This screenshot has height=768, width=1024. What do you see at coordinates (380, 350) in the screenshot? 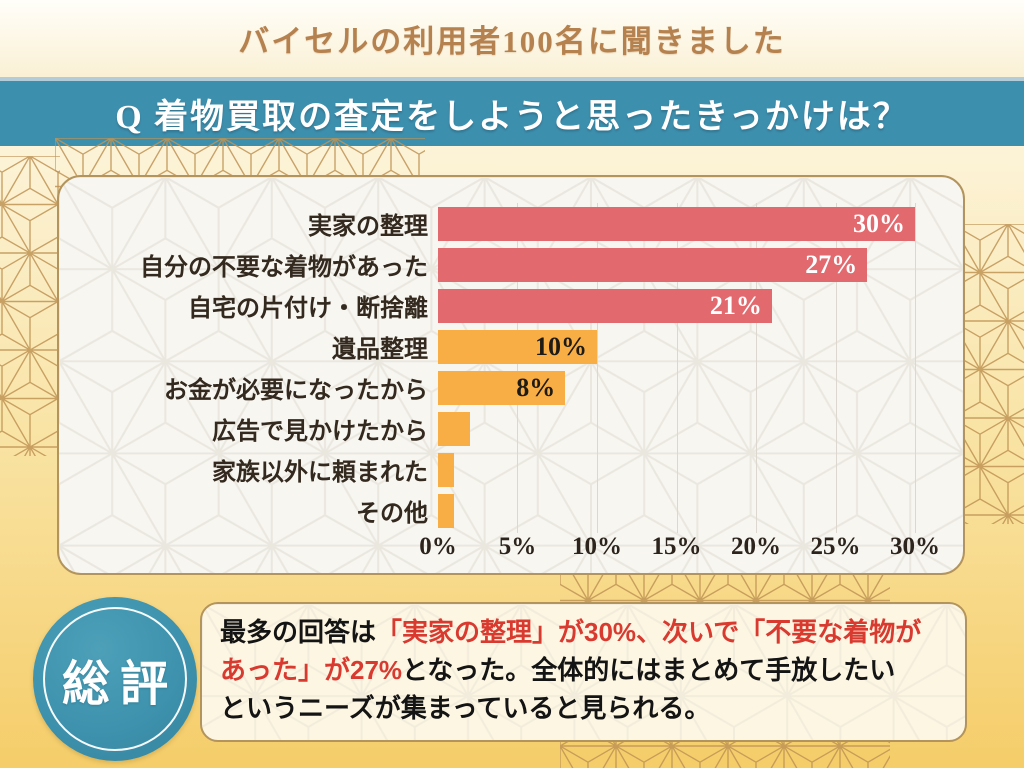
I see `category-label: 遺品整理` at bounding box center [380, 350].